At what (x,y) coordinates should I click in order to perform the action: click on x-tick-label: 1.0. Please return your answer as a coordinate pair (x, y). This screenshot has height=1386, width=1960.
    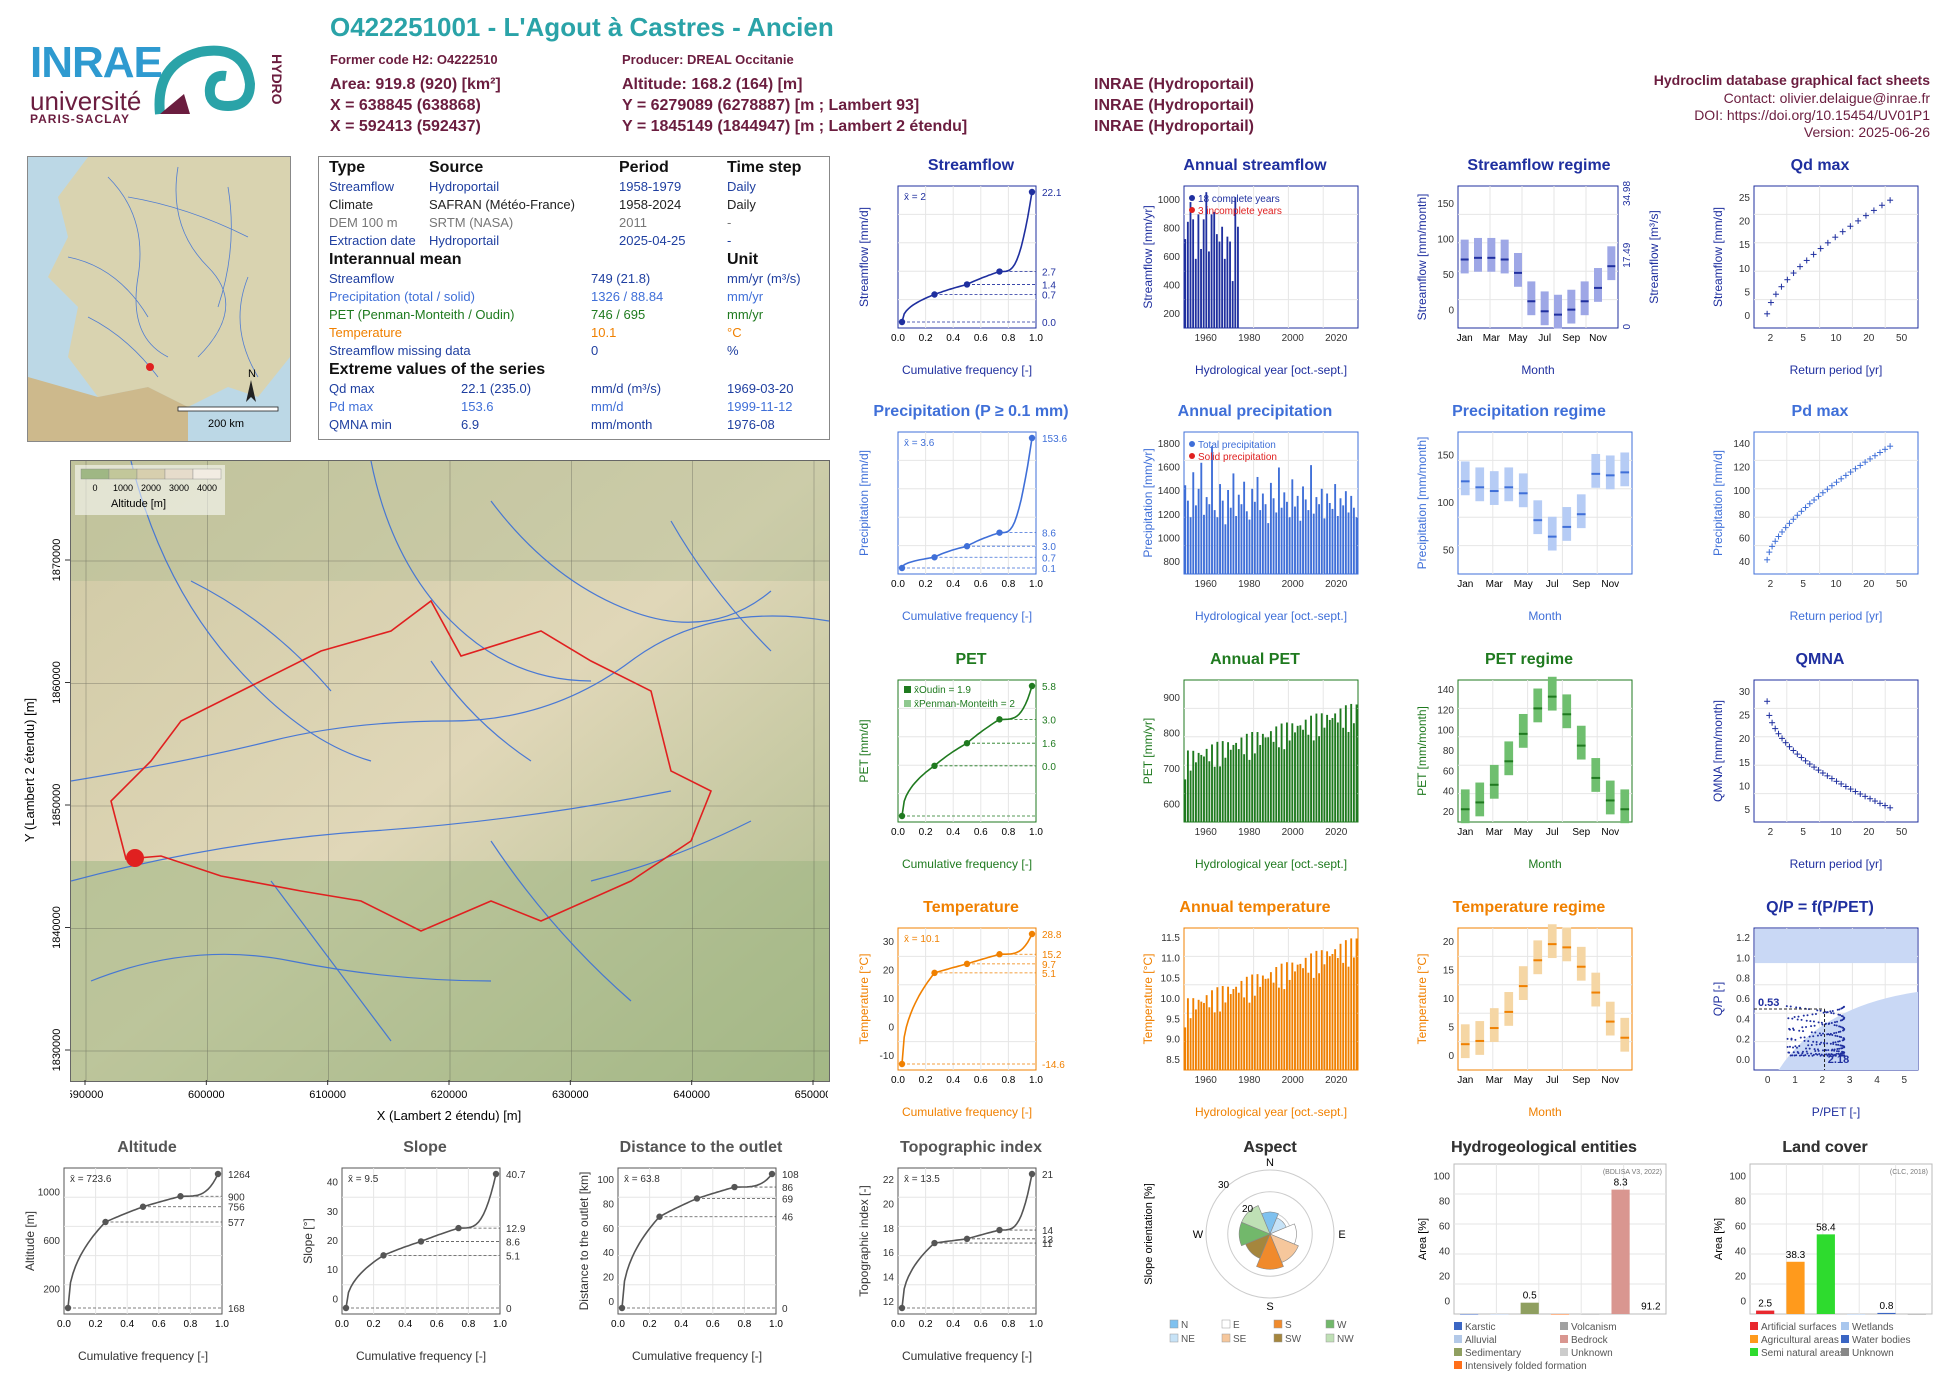
    Looking at the image, I should click on (1036, 1324).